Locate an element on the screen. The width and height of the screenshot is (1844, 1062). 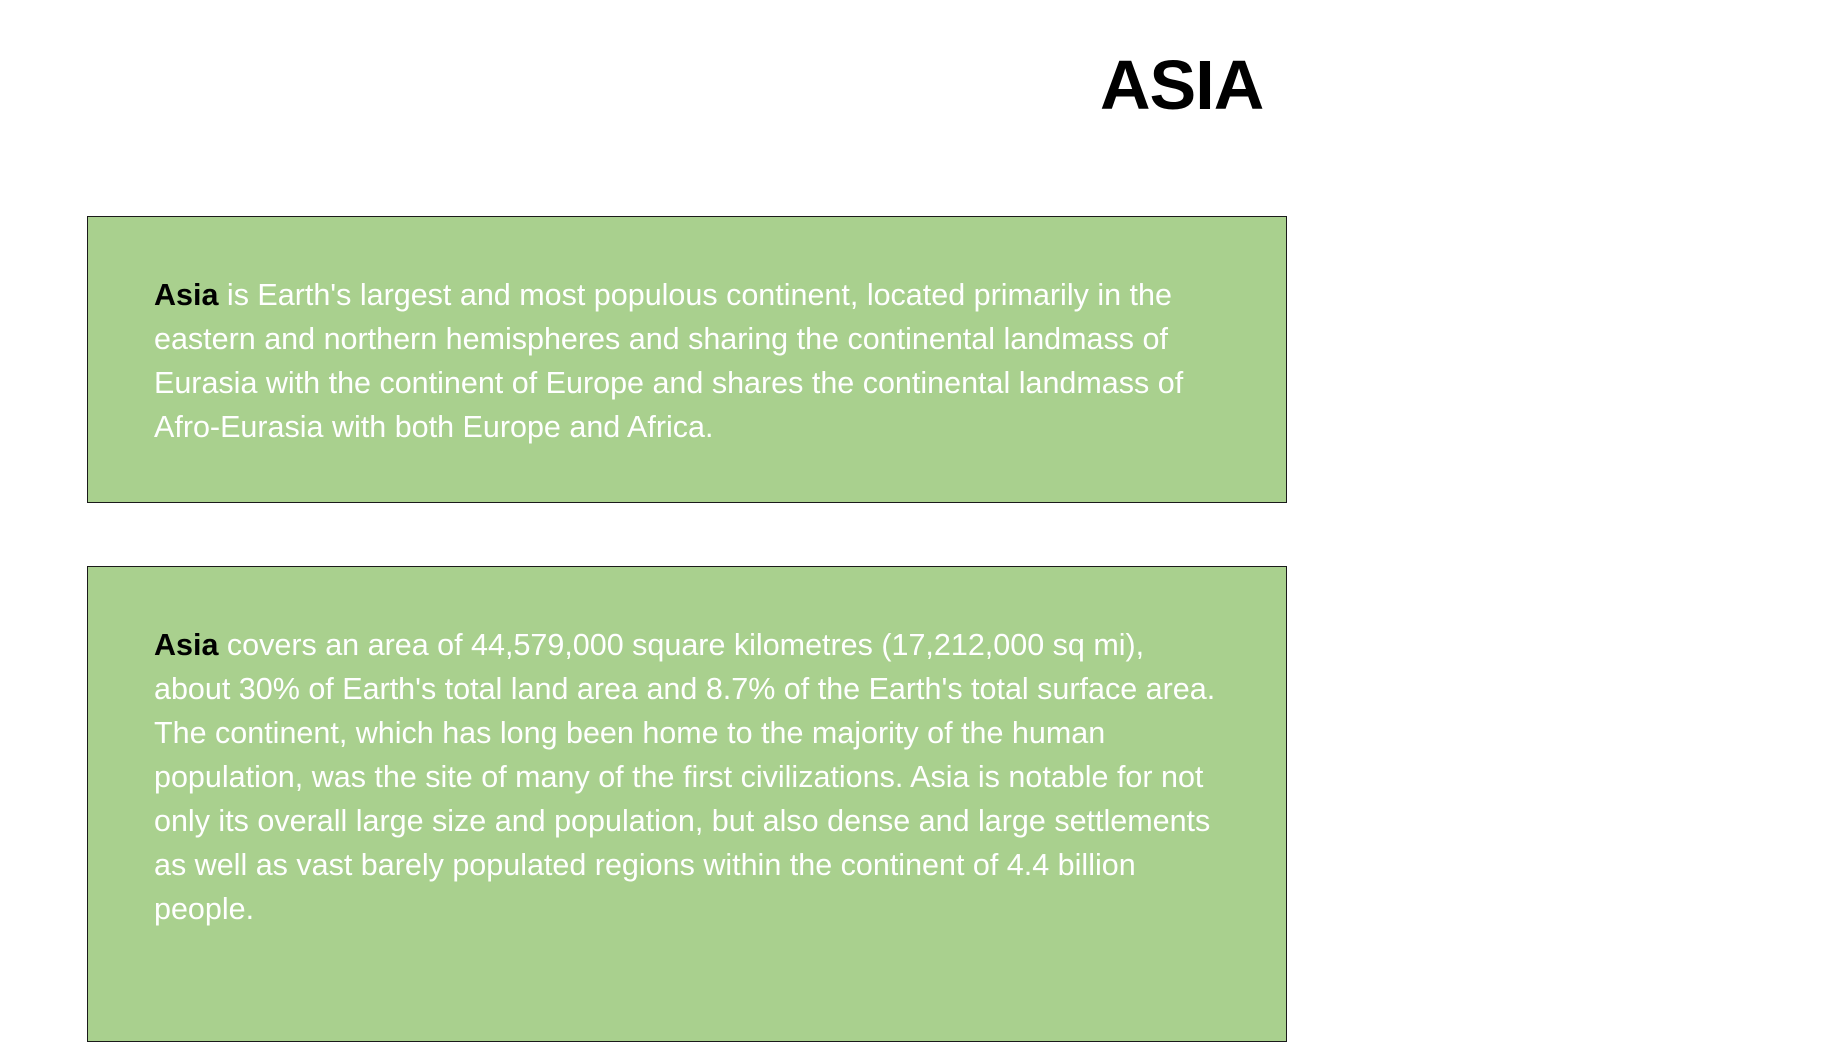
page-title: ASIA is located at coordinates (1182, 85).